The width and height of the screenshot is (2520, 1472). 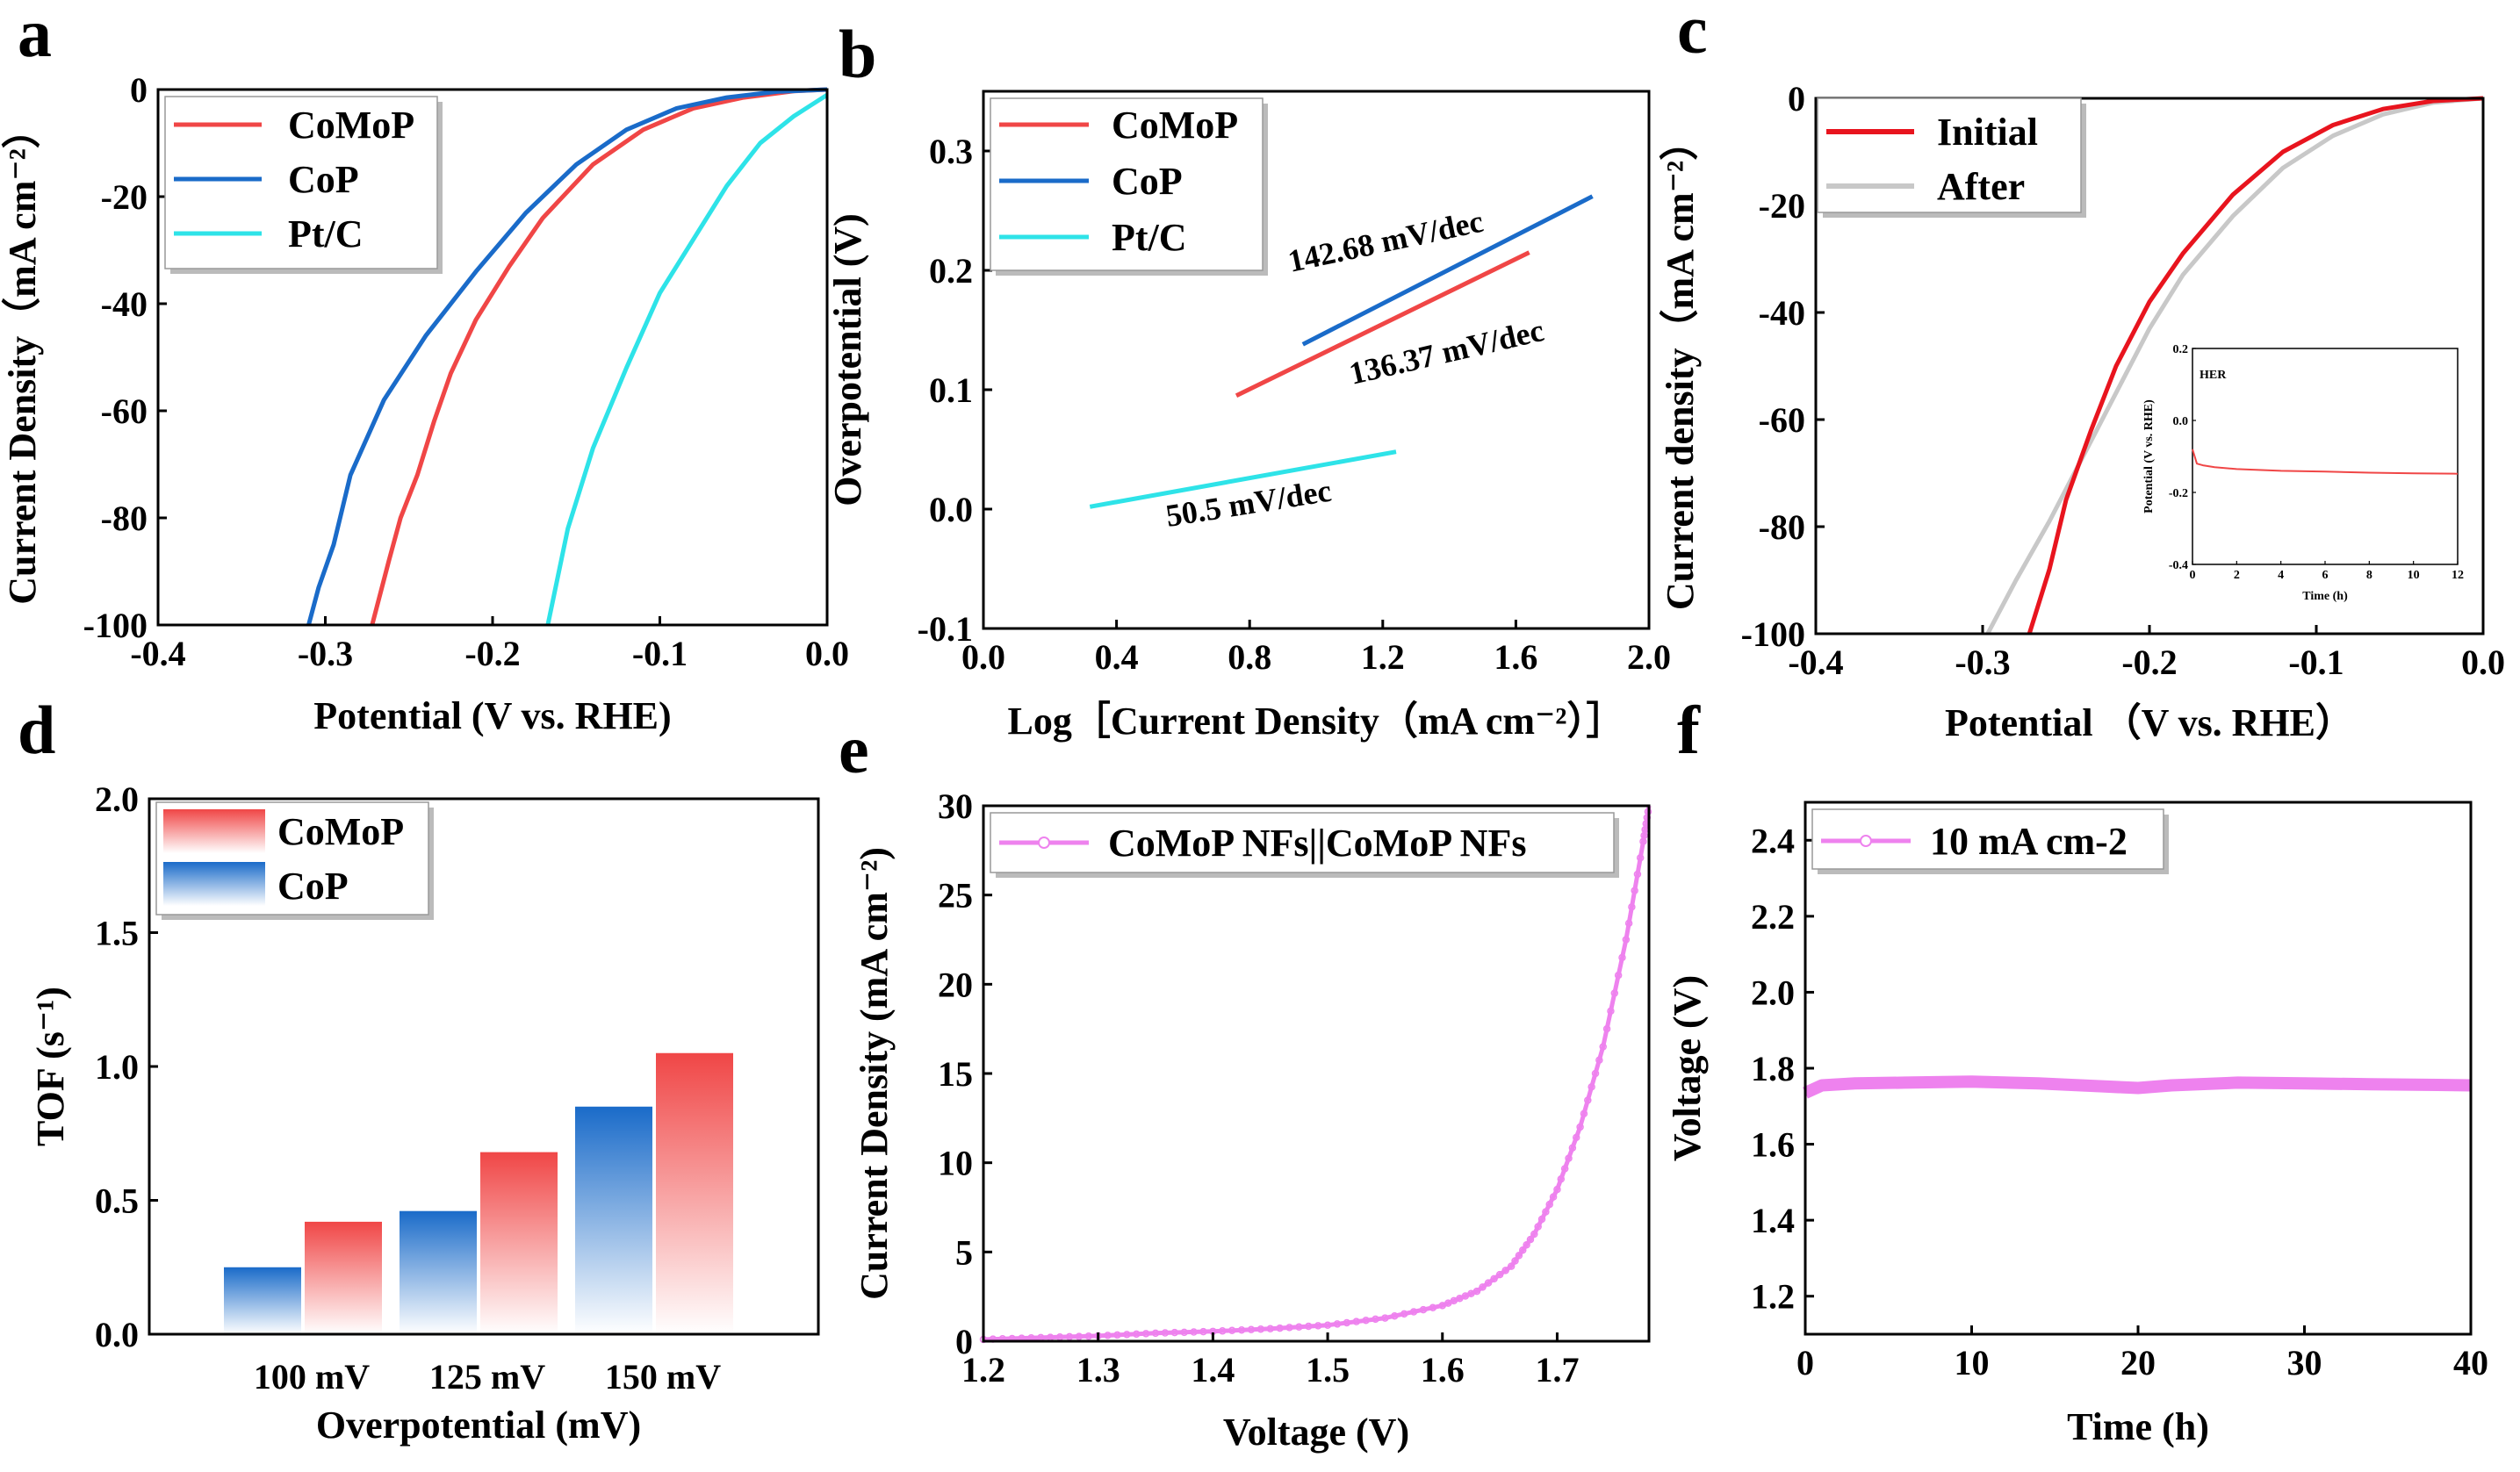 What do you see at coordinates (663, 1377) in the screenshot?
I see `d-category-label: 150 mV` at bounding box center [663, 1377].